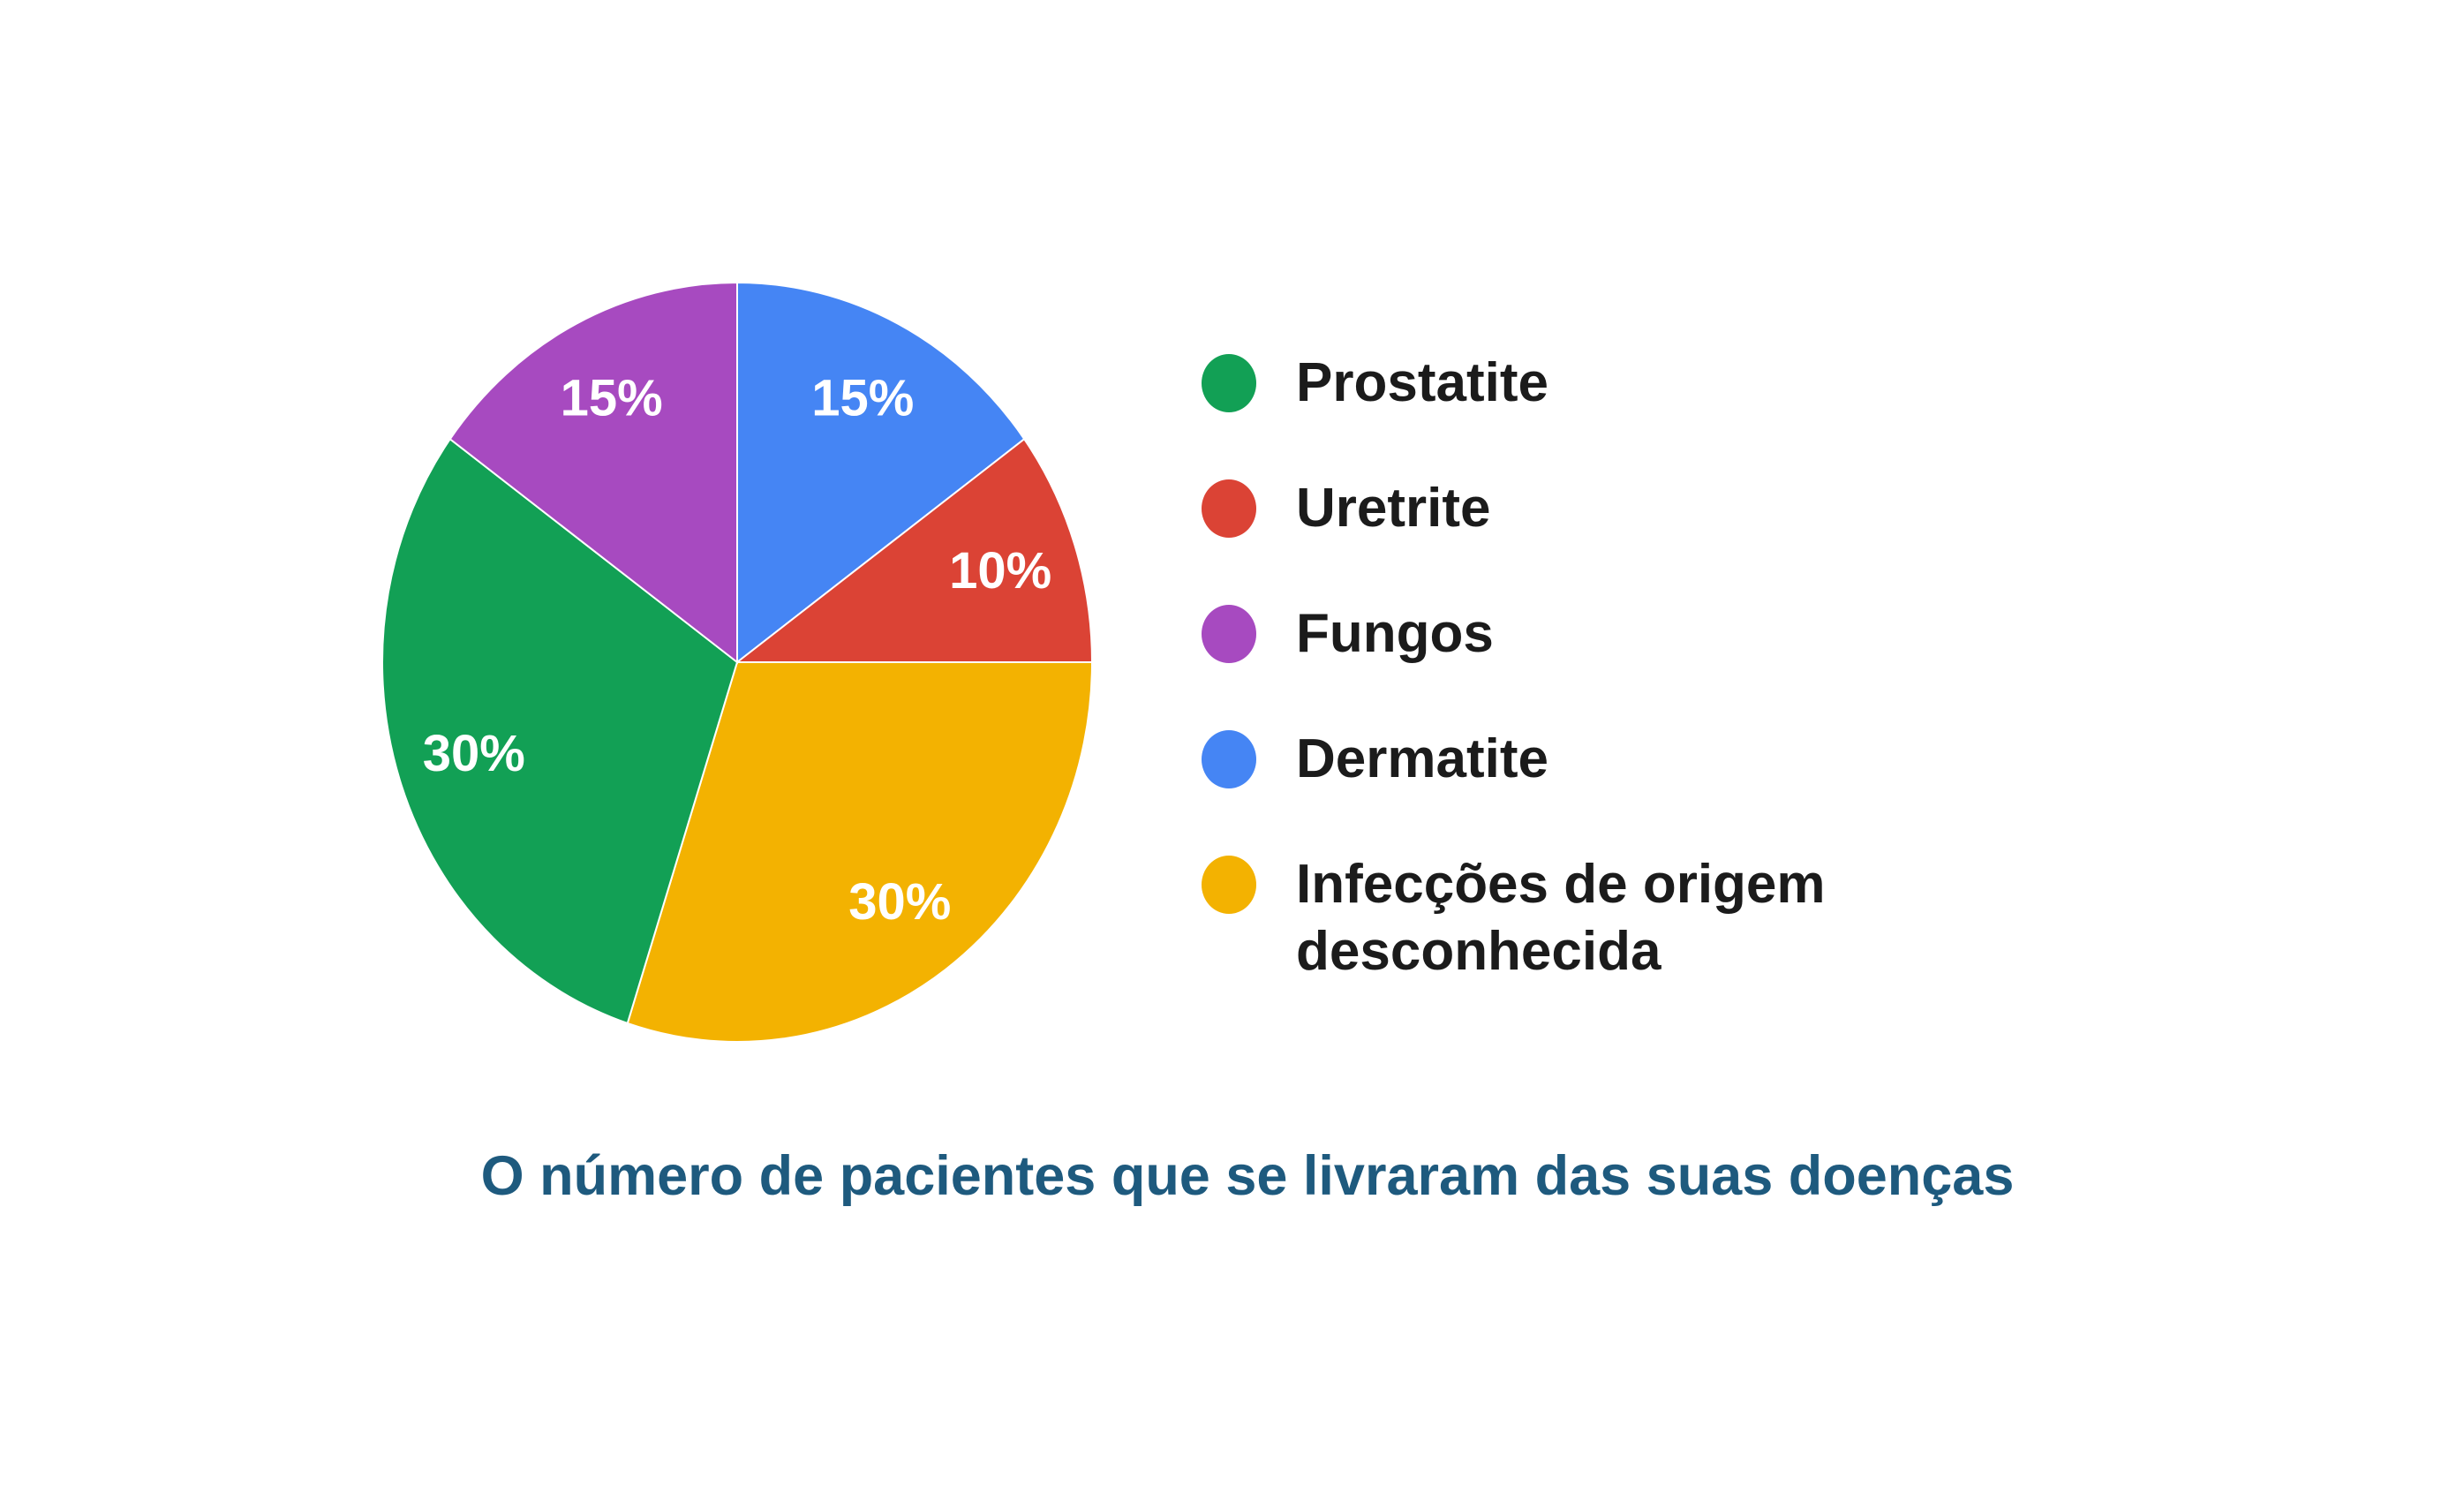  What do you see at coordinates (1229, 759) in the screenshot?
I see `legend-swatch-dermatite` at bounding box center [1229, 759].